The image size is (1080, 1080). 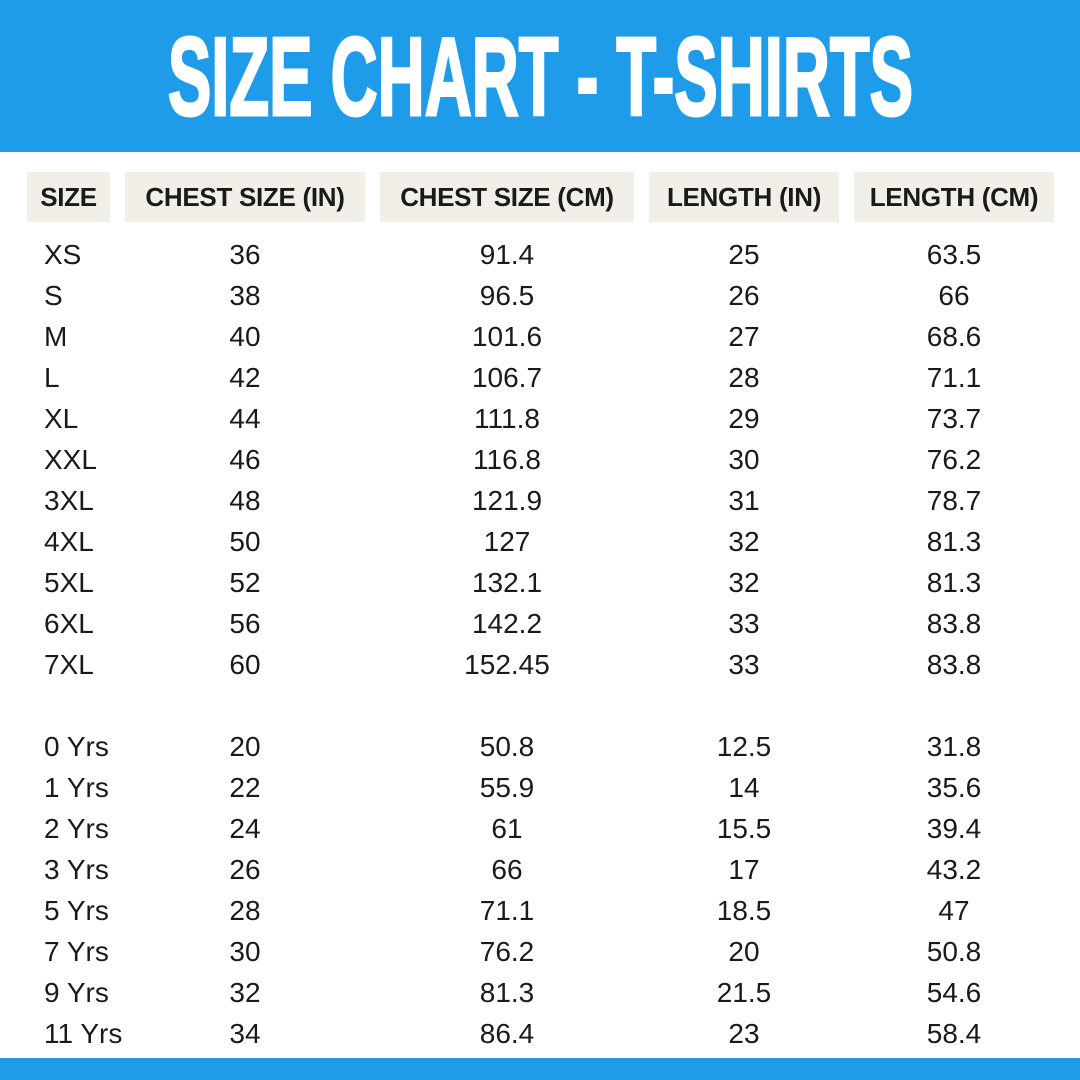 I want to click on cell-size: 1 Yrs, so click(x=76, y=787).